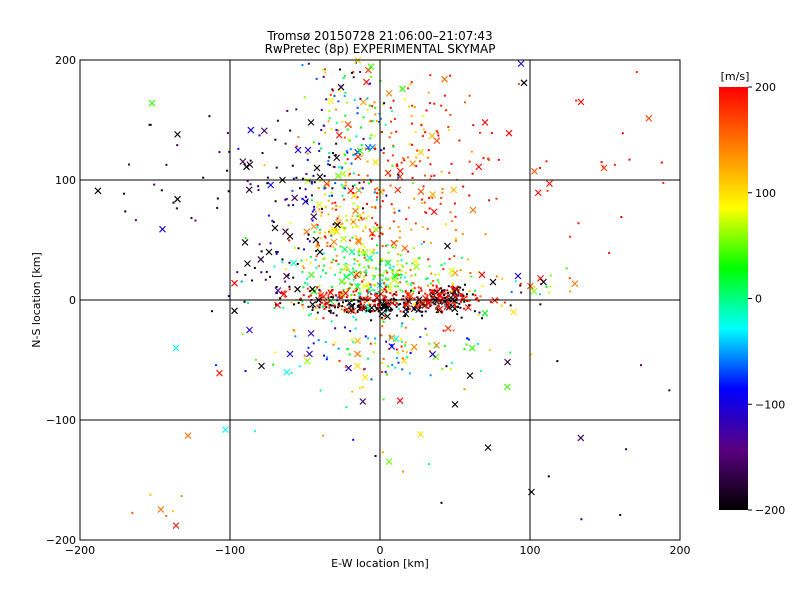 The image size is (800, 600). What do you see at coordinates (735, 76) in the screenshot?
I see `colorbar-label: [m/s]` at bounding box center [735, 76].